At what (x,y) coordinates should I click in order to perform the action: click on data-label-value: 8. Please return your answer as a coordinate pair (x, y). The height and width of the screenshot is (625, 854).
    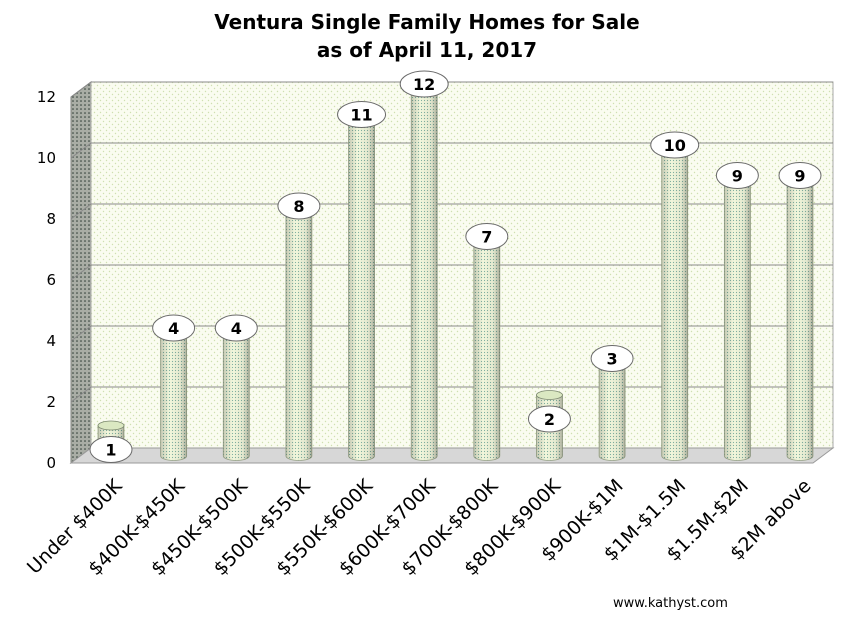
    Looking at the image, I should click on (298, 206).